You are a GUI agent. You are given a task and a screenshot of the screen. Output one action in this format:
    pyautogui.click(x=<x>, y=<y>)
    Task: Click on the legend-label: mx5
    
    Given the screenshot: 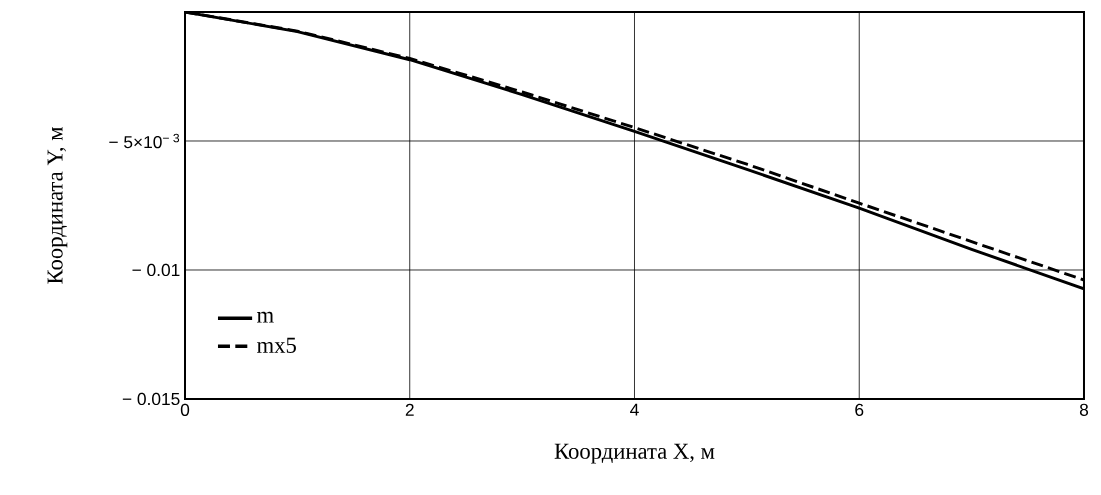 What is the action you would take?
    pyautogui.click(x=276, y=345)
    